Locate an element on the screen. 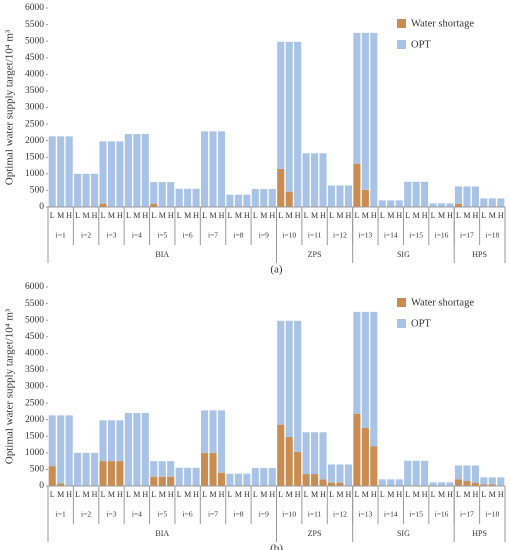 The image size is (509, 550). y-tick-label: 2000 is located at coordinates (34, 141).